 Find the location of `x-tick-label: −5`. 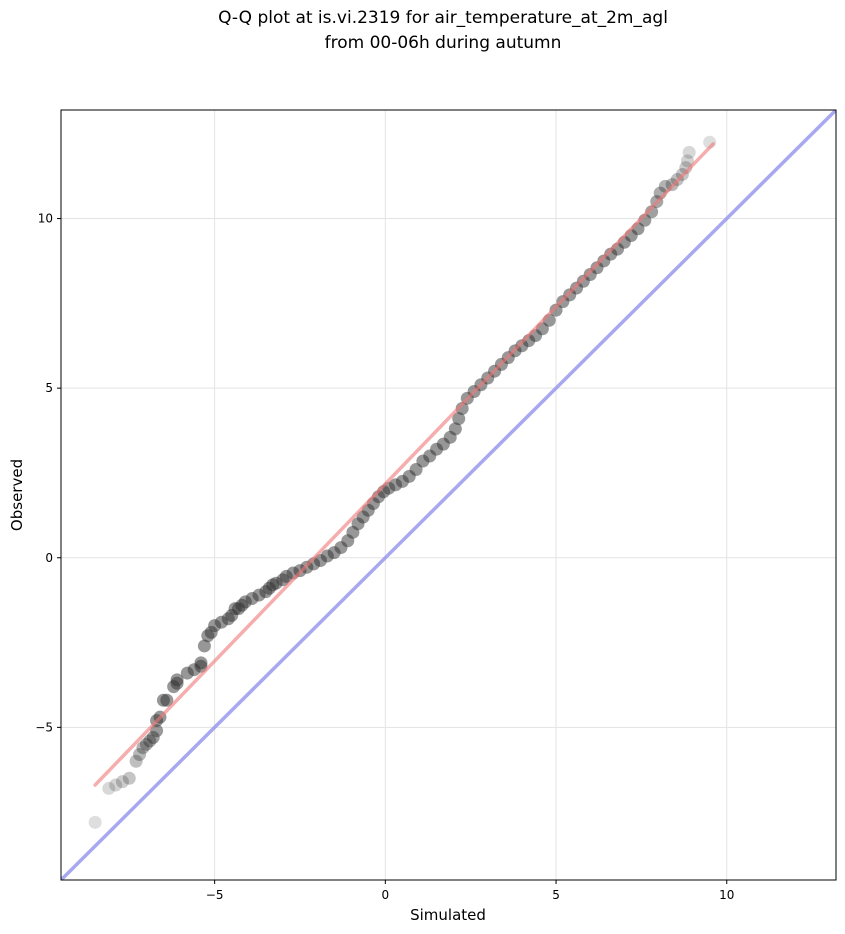

x-tick-label: −5 is located at coordinates (215, 895).